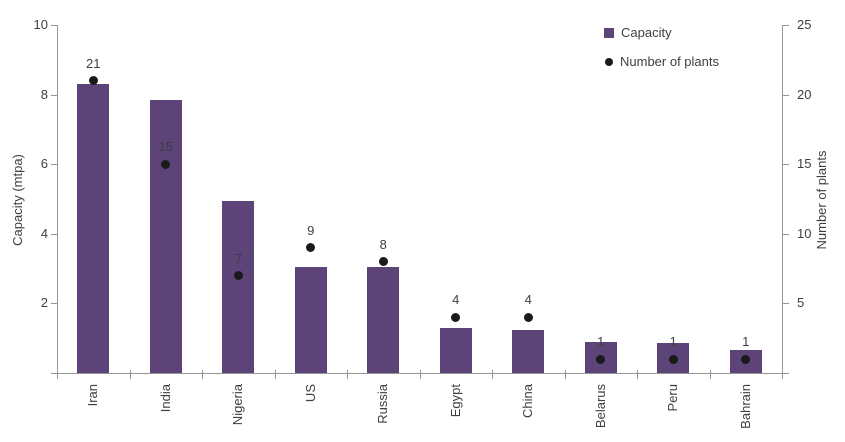 This screenshot has height=442, width=845. Describe the element at coordinates (455, 401) in the screenshot. I see `x-axis-category-label-text: Egypt` at that location.